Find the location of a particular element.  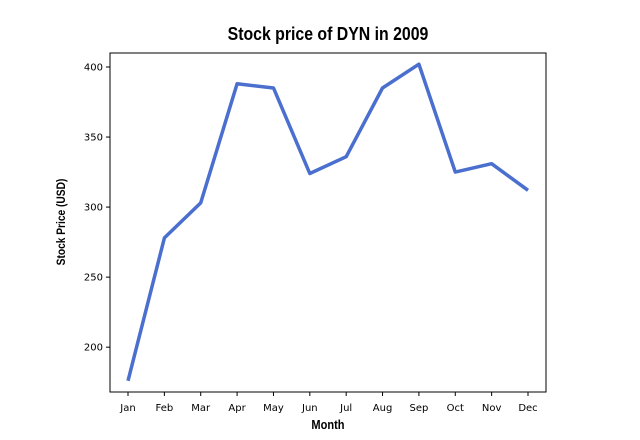

x-tick-label: Jun is located at coordinates (309, 408).